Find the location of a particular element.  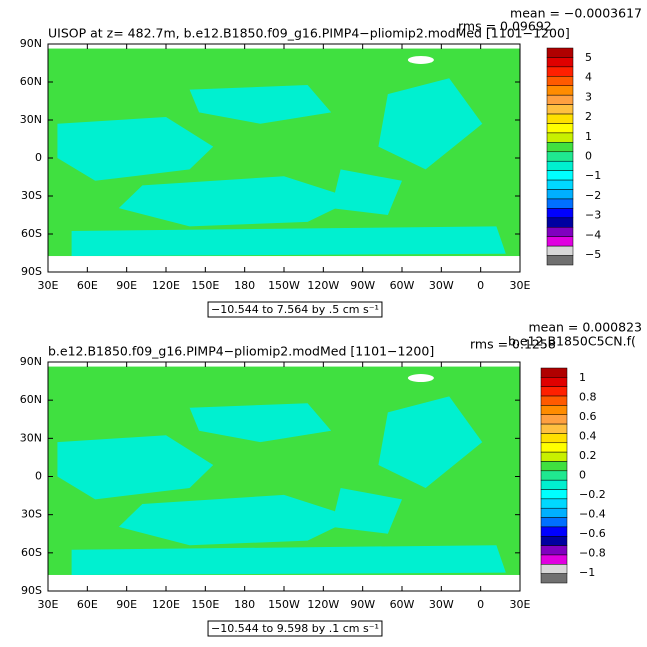

colorbar-label: 0.8 is located at coordinates (588, 396).